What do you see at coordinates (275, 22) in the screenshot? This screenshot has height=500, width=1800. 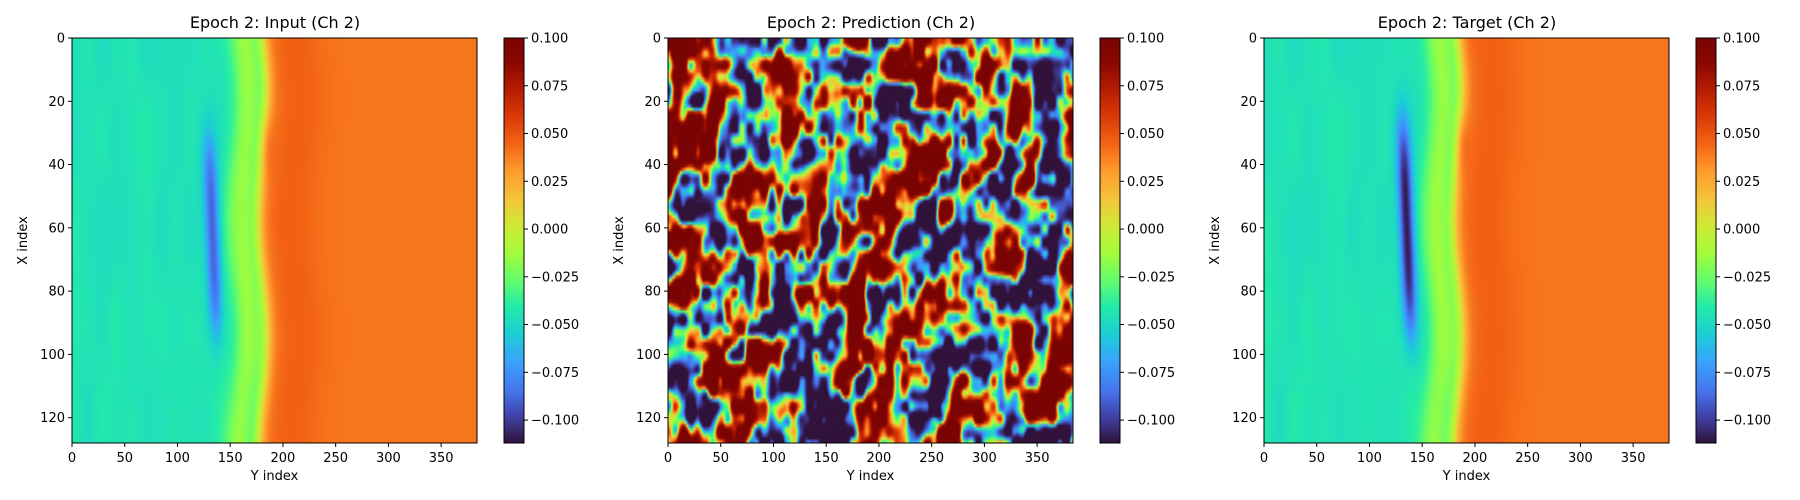 I see `chart-title: Epoch 2: Input (Ch 2)` at bounding box center [275, 22].